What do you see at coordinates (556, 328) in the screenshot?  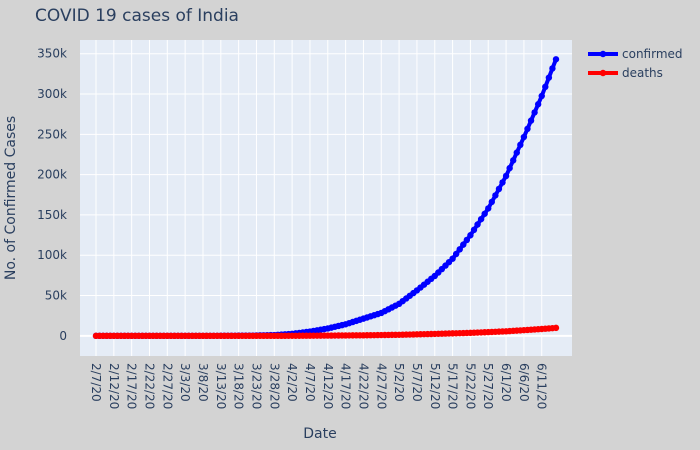 I see `data-point-deaths` at bounding box center [556, 328].